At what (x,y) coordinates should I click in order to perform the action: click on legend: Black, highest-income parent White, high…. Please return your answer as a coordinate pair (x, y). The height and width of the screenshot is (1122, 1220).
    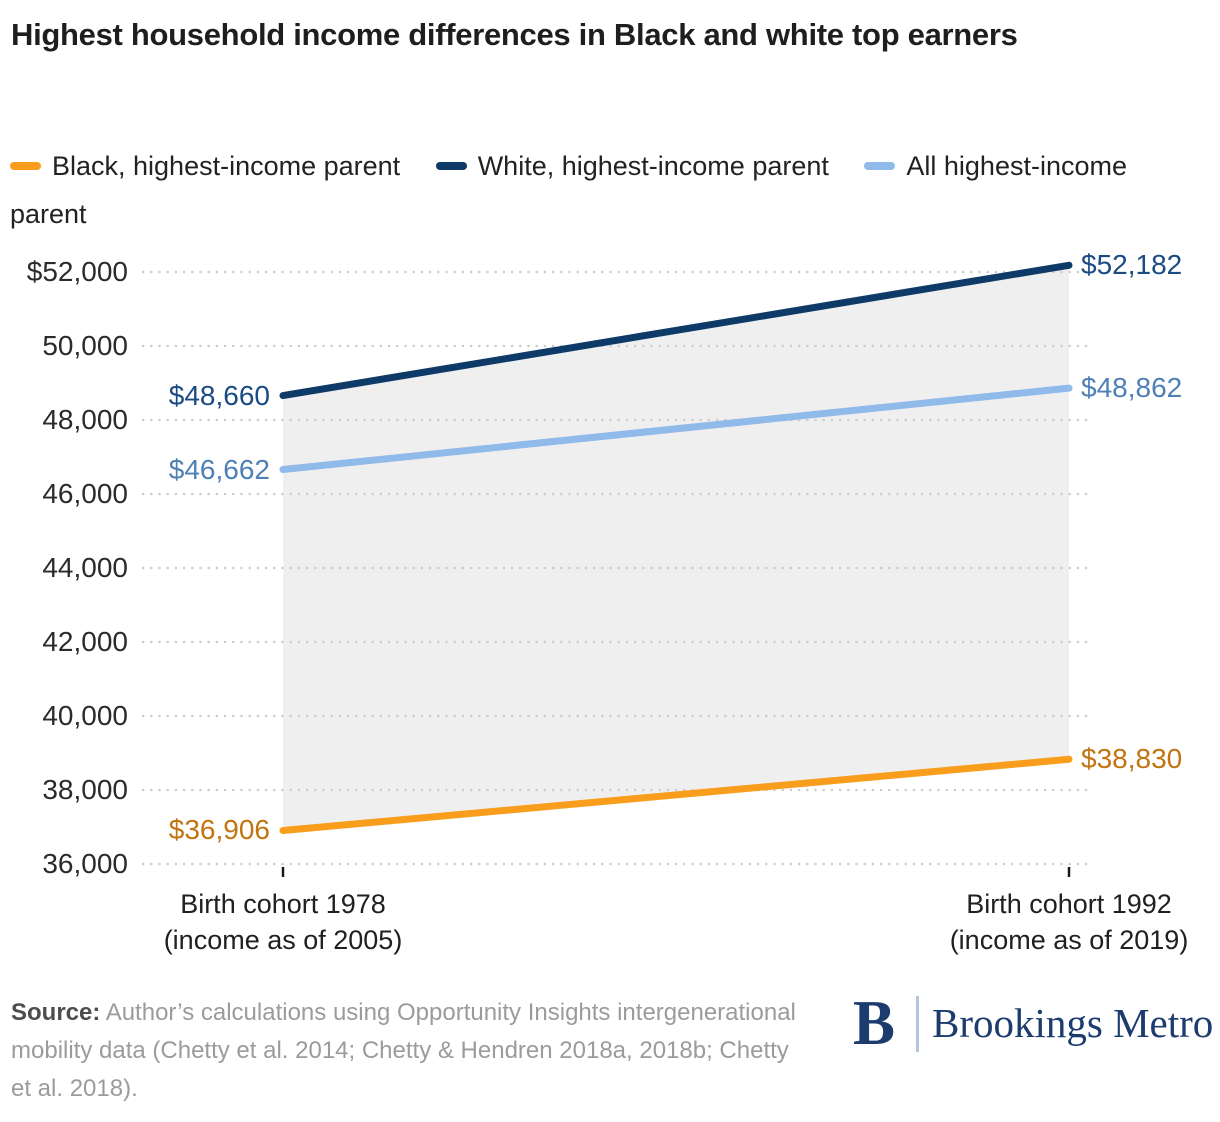
    Looking at the image, I should click on (600, 190).